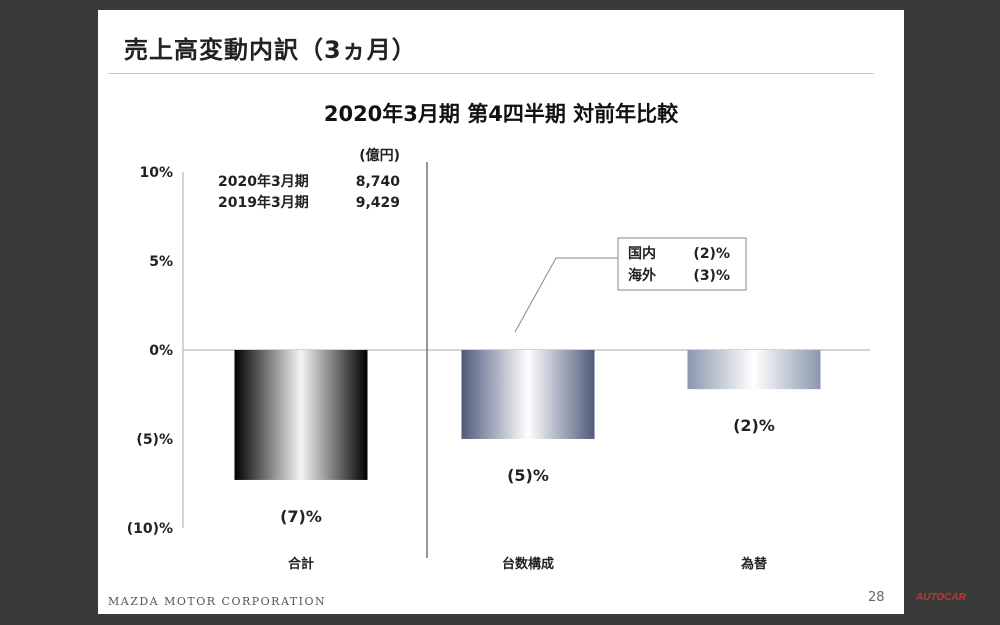 Image resolution: width=1000 pixels, height=625 pixels. What do you see at coordinates (501, 114) in the screenshot?
I see `chart-title: 2020年3月期 第4四半期 対前年比較` at bounding box center [501, 114].